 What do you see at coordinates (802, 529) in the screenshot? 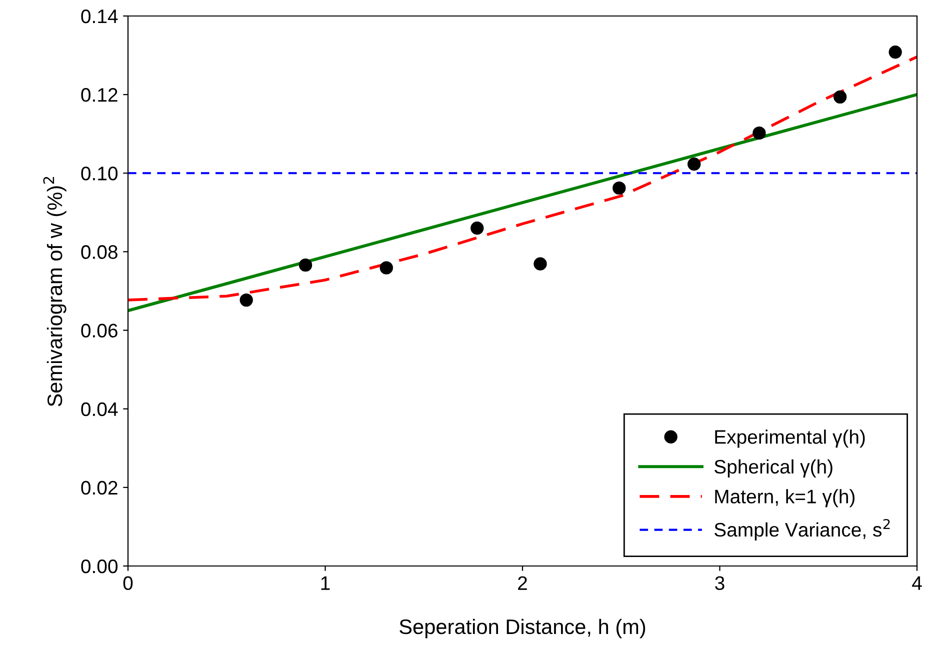
I see `legend-label: Sample Variance, s$^{2}$` at bounding box center [802, 529].